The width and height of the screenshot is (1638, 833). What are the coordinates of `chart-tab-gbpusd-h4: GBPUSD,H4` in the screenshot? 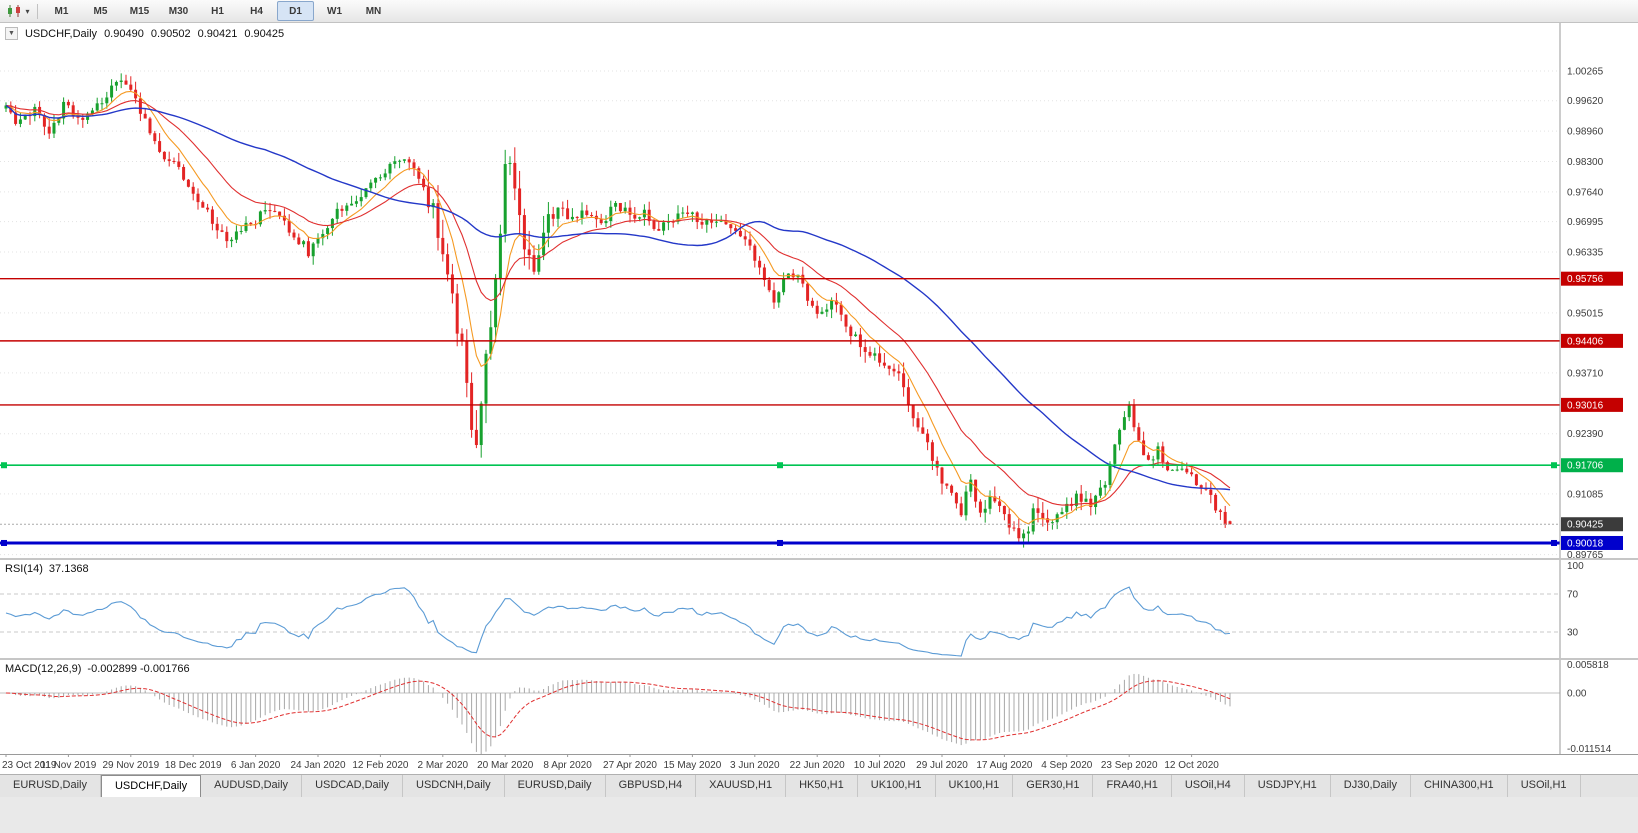 It's located at (651, 786).